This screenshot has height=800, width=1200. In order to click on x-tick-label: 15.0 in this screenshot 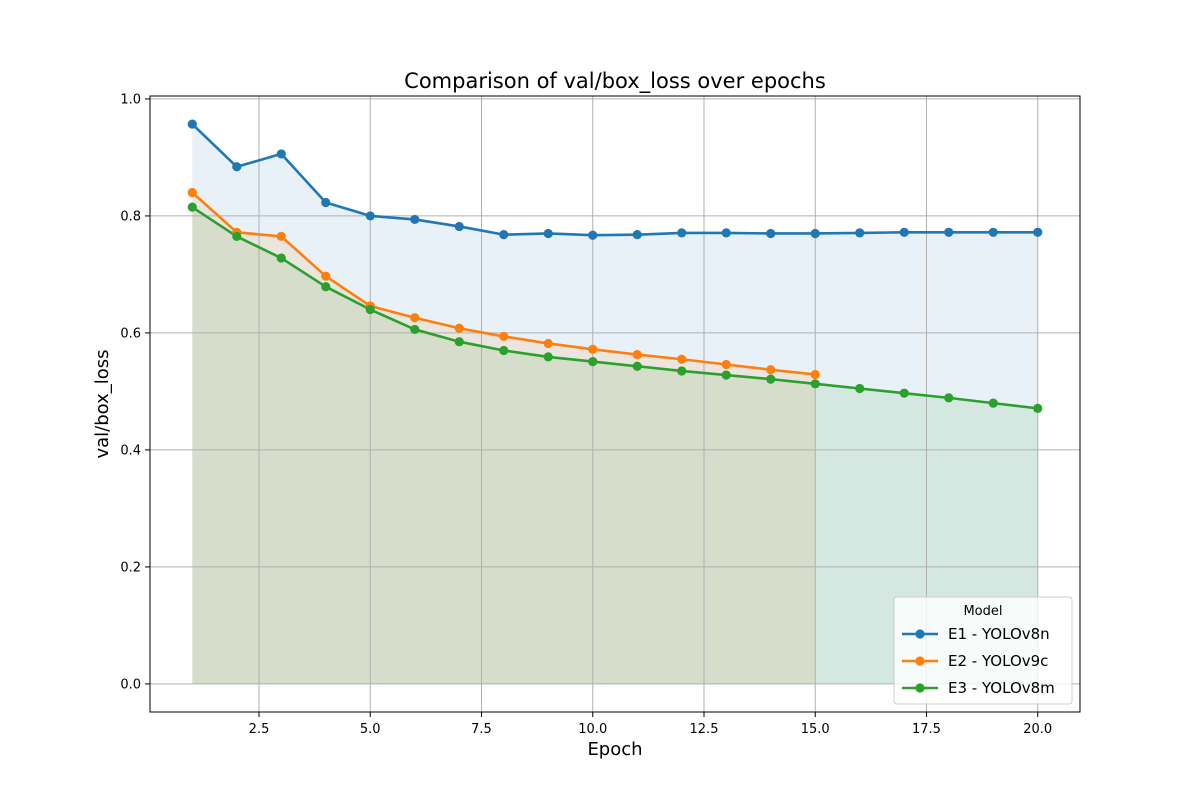, I will do `click(815, 729)`.